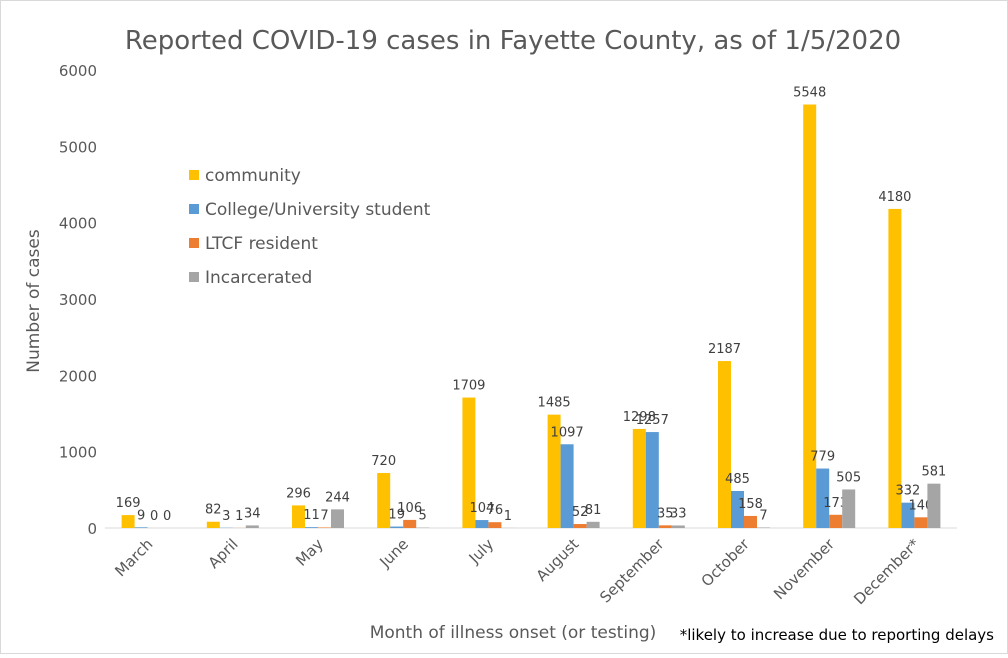  Describe the element at coordinates (383, 461) in the screenshot. I see `data-label: 720` at that location.